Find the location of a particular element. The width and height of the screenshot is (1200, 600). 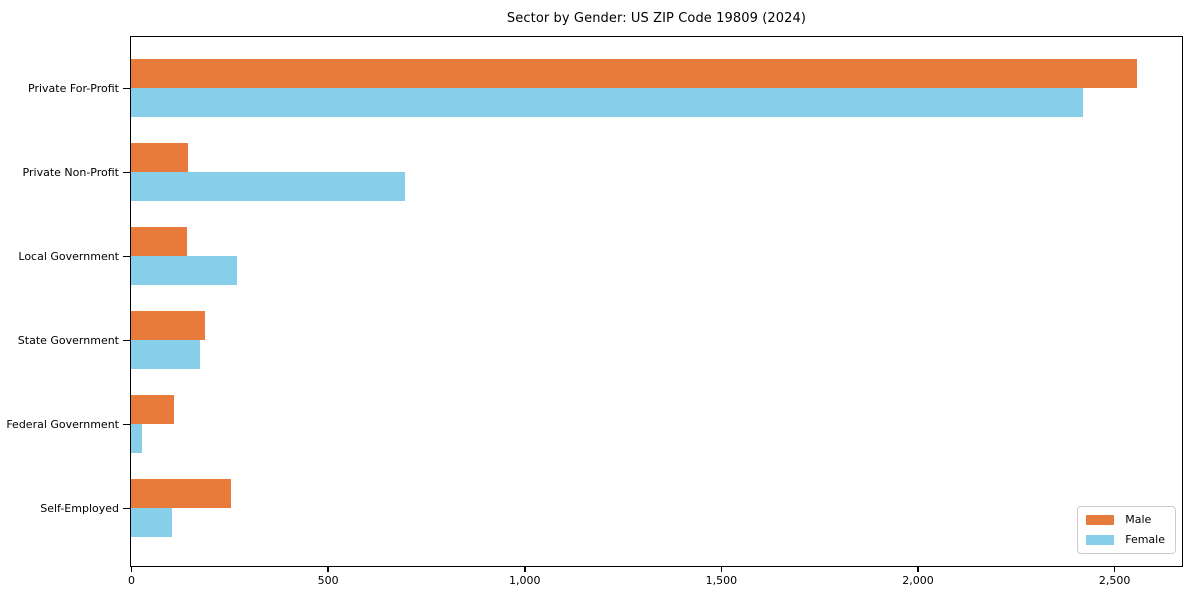

y-tick-label-self-employed: Self-Employed is located at coordinates (79, 508).